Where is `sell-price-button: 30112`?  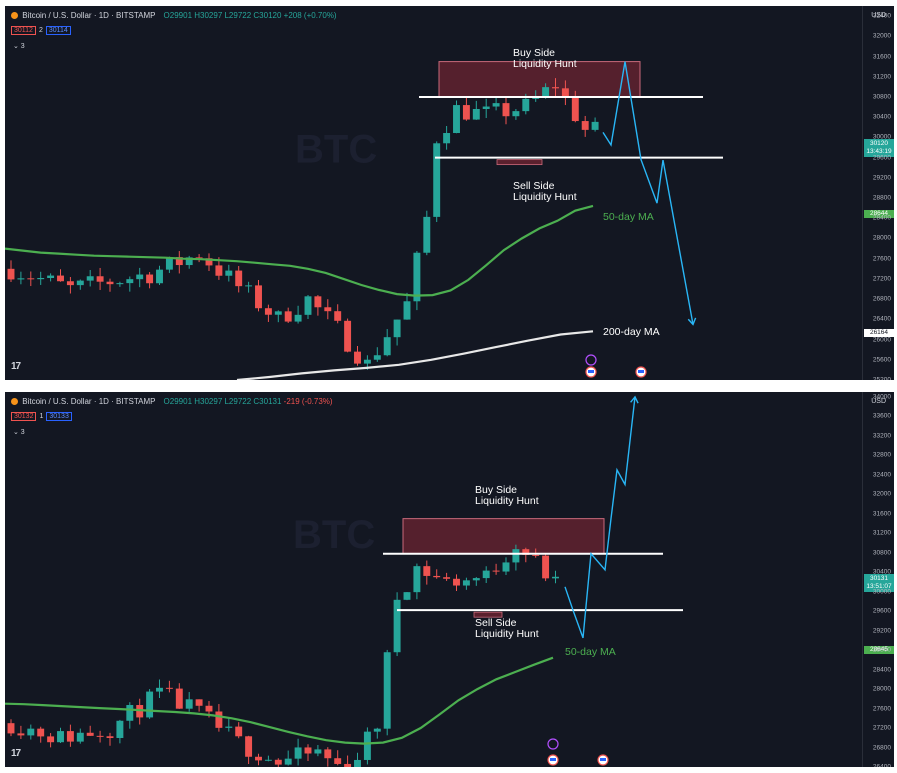
sell-price-button: 30112 is located at coordinates (23, 30).